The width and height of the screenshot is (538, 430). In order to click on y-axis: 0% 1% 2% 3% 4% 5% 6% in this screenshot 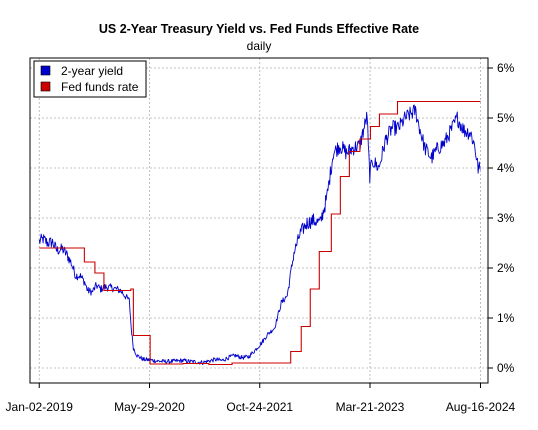, I will do `click(501, 218)`.